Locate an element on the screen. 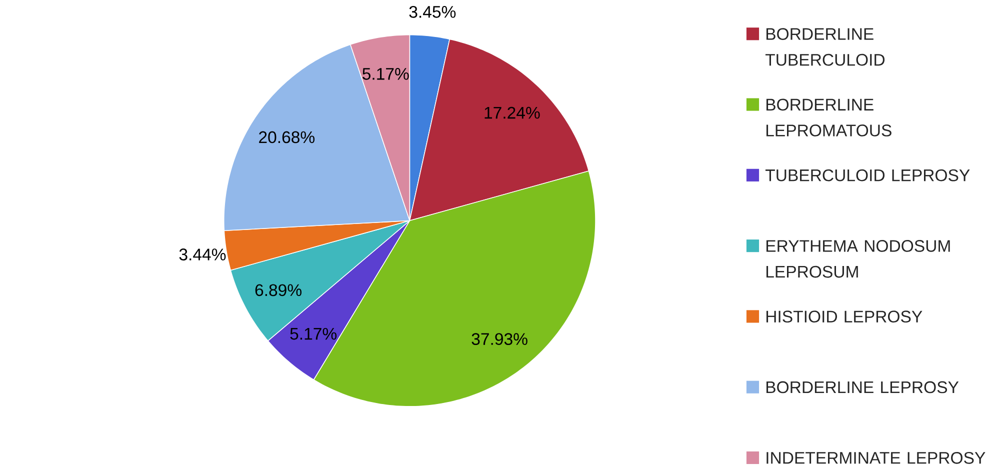 This screenshot has height=474, width=1000. data-label: 6.89% is located at coordinates (278, 290).